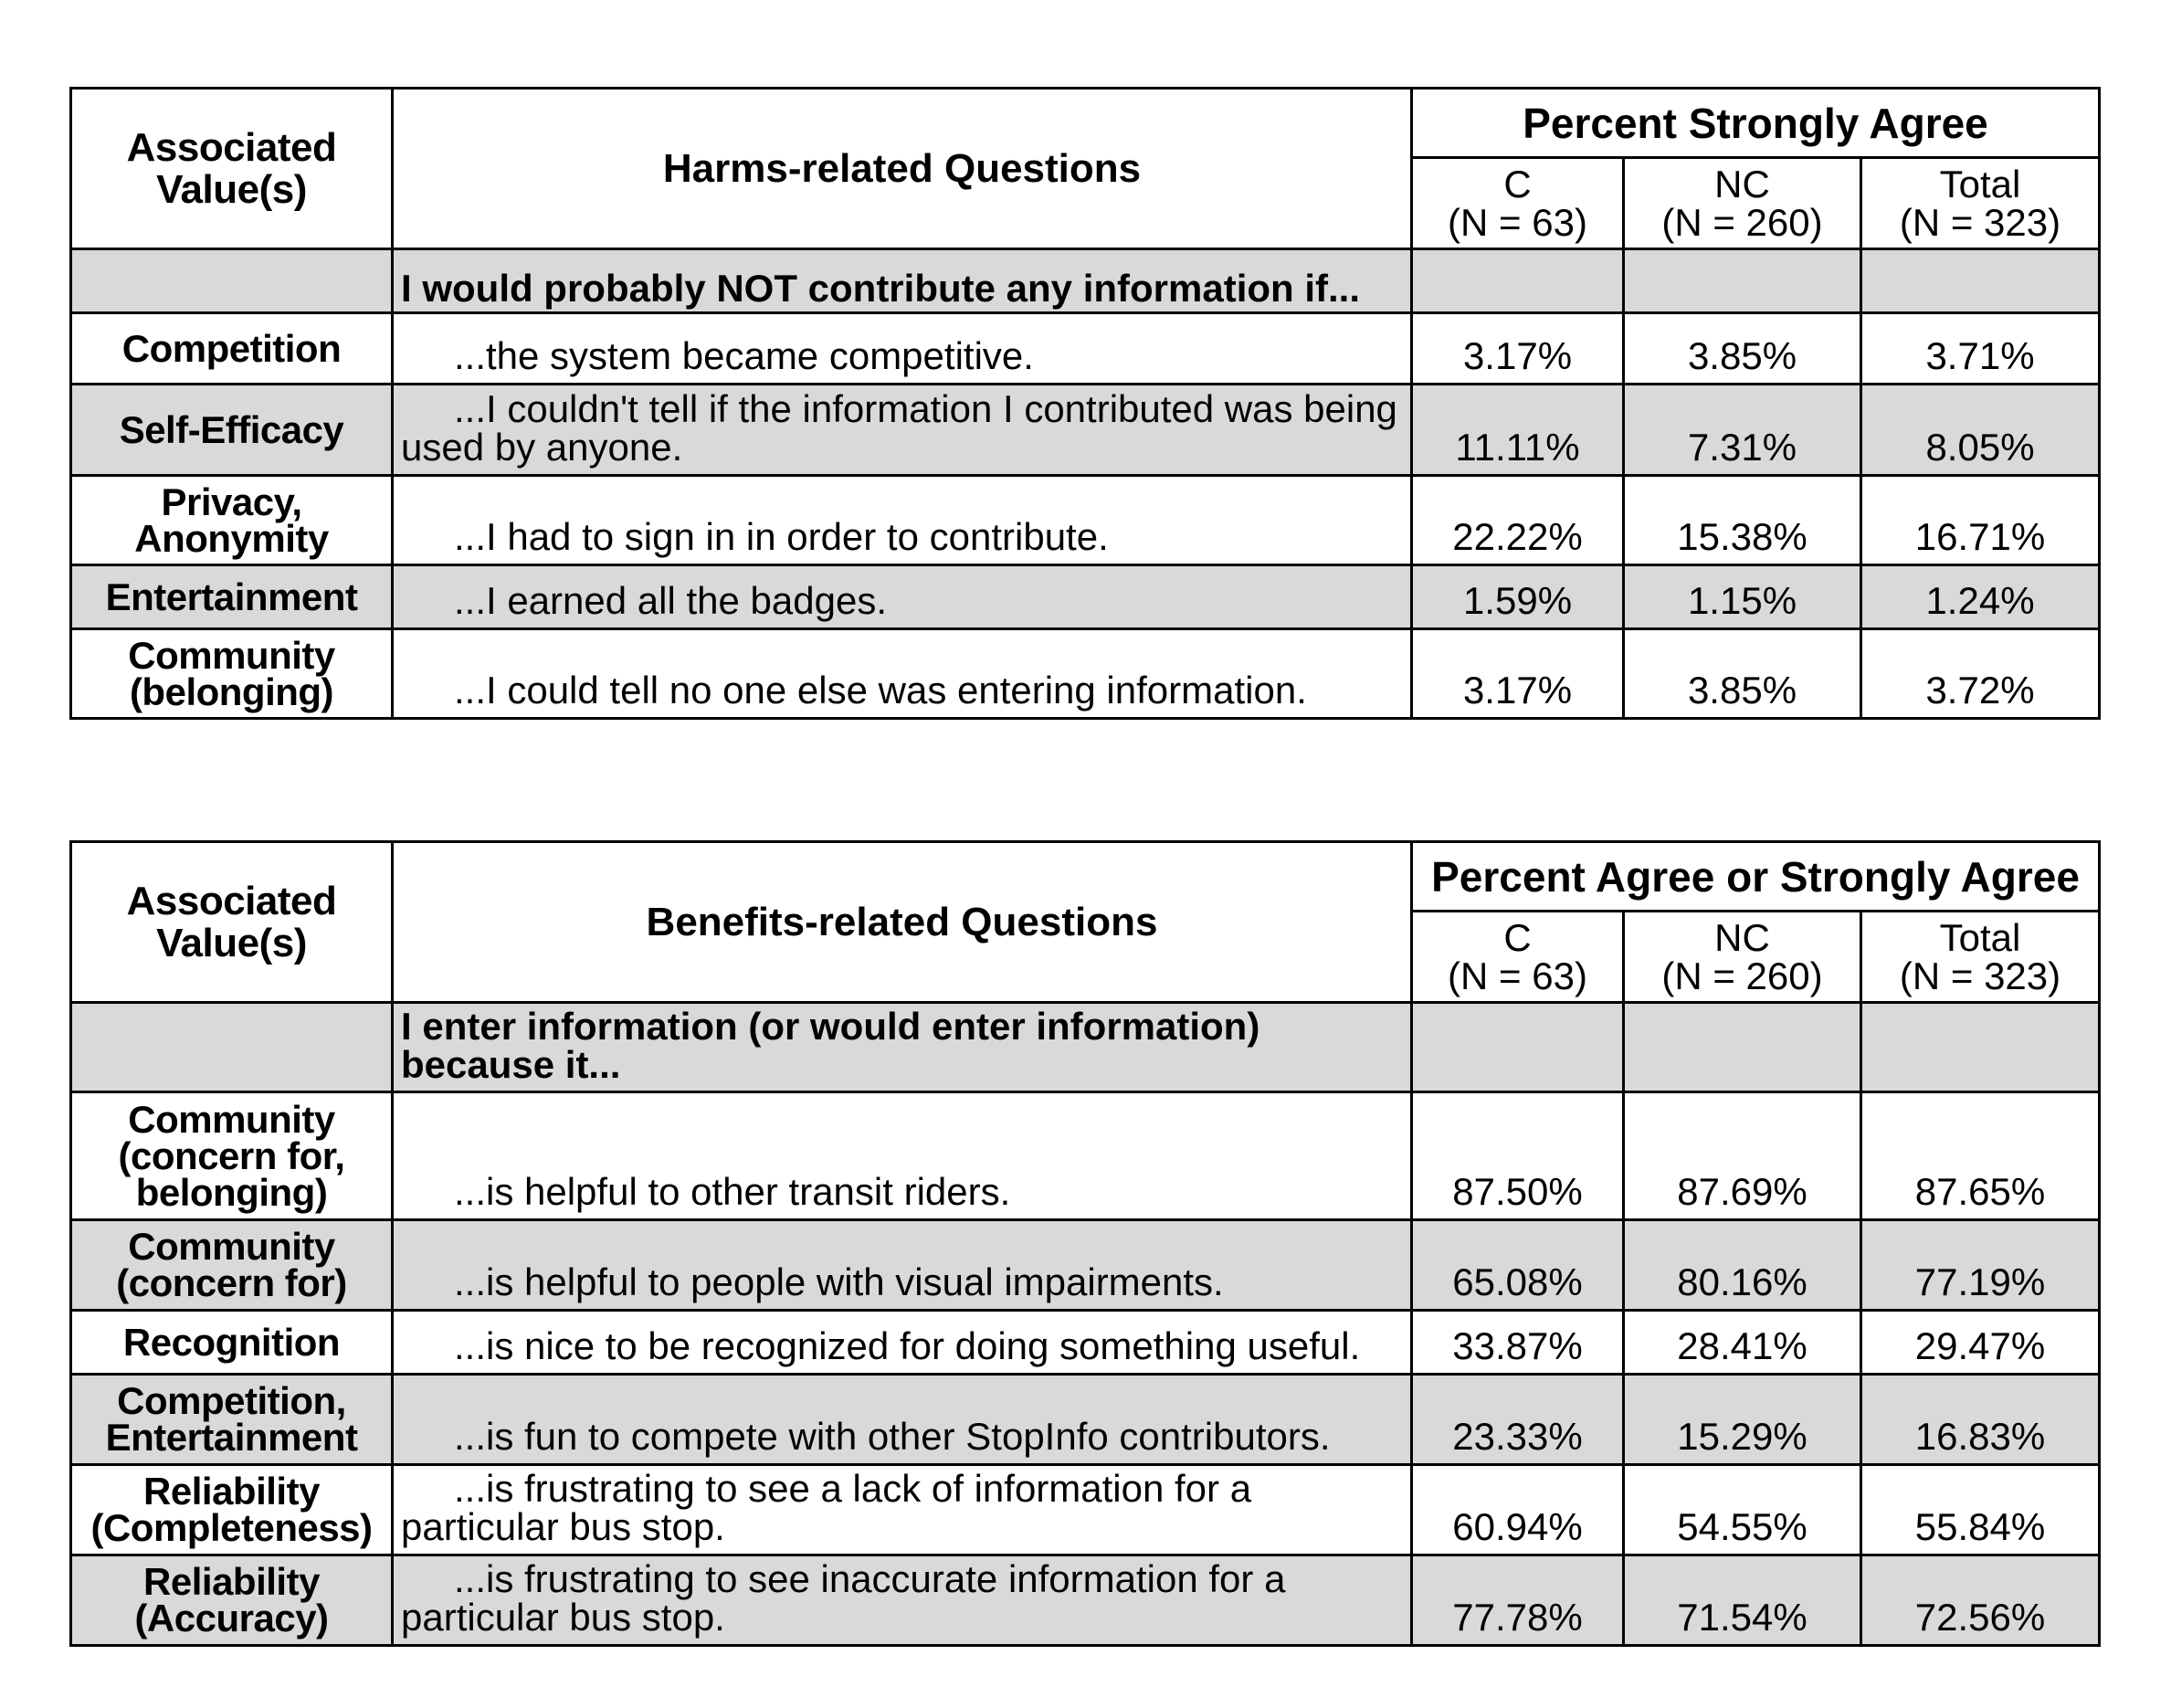  Describe the element at coordinates (231, 1265) in the screenshot. I see `associated-value: Community (concern for)` at that location.